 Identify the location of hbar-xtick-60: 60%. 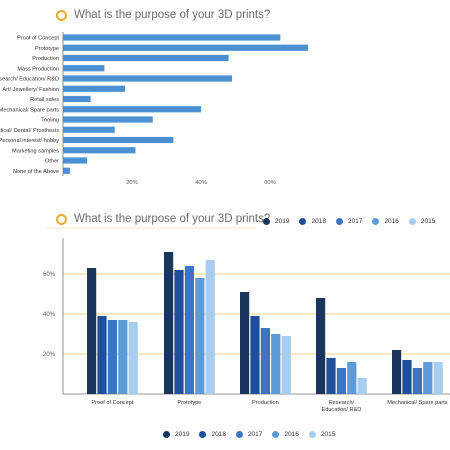
(270, 183).